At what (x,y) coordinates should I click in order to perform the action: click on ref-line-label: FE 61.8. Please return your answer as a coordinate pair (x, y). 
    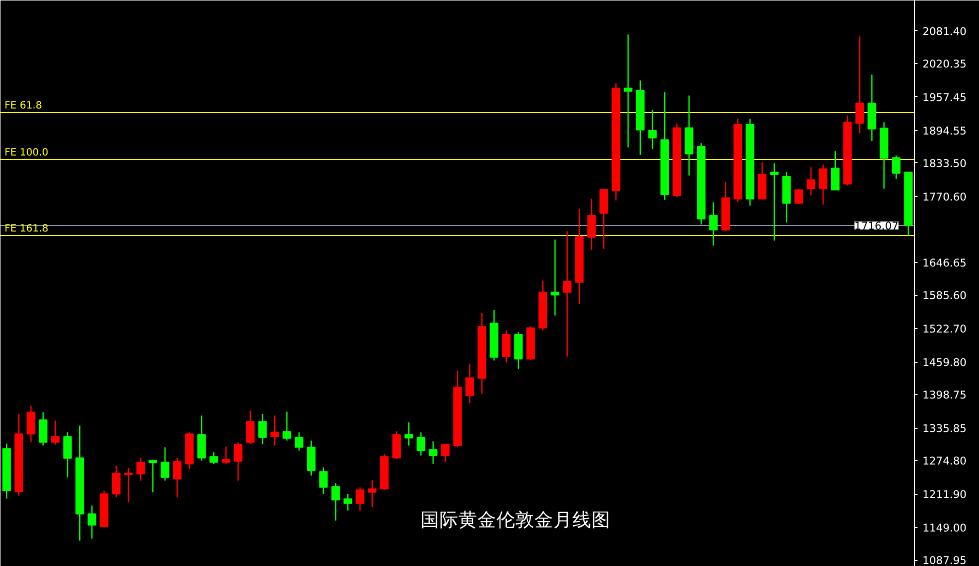
    Looking at the image, I should click on (23, 106).